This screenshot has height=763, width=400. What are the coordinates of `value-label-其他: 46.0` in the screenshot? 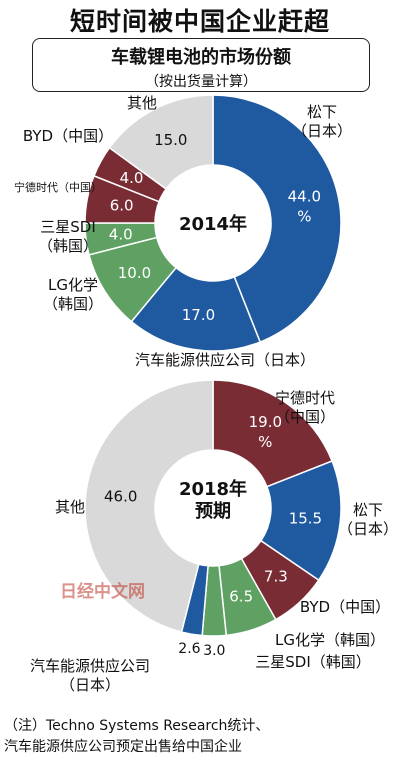 It's located at (120, 496).